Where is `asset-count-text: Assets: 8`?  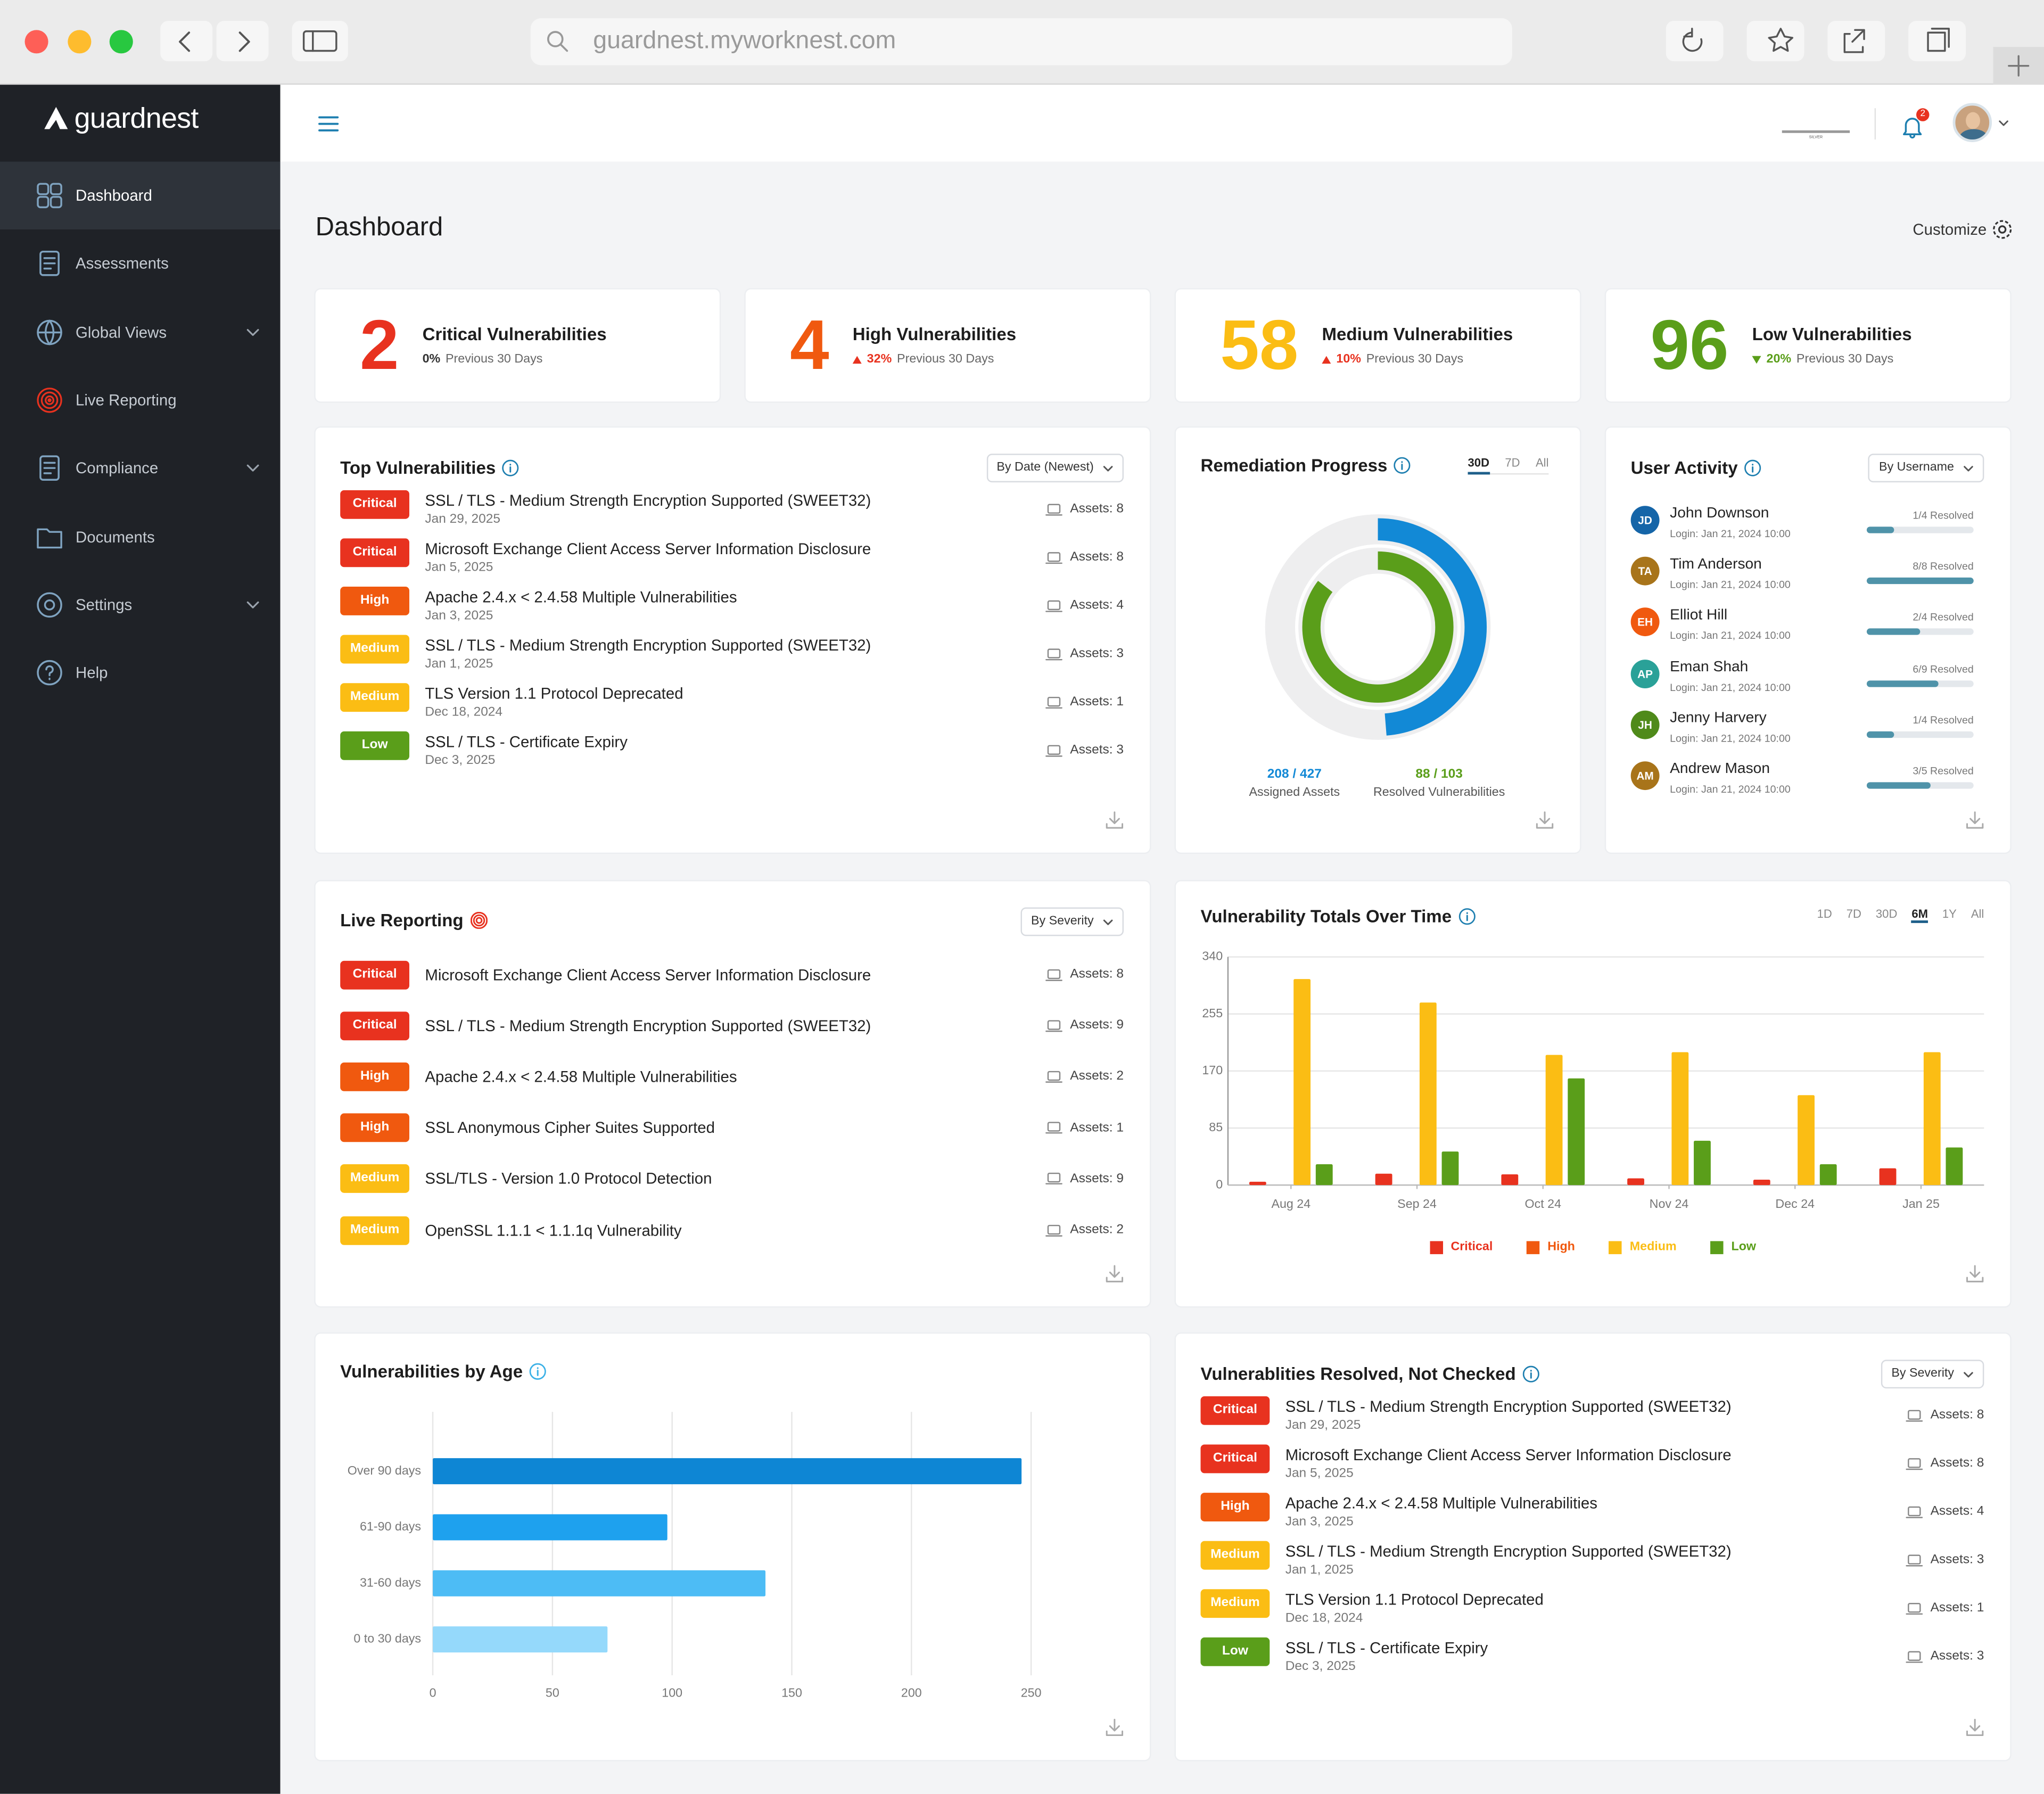
asset-count-text: Assets: 8 is located at coordinates (1957, 1463).